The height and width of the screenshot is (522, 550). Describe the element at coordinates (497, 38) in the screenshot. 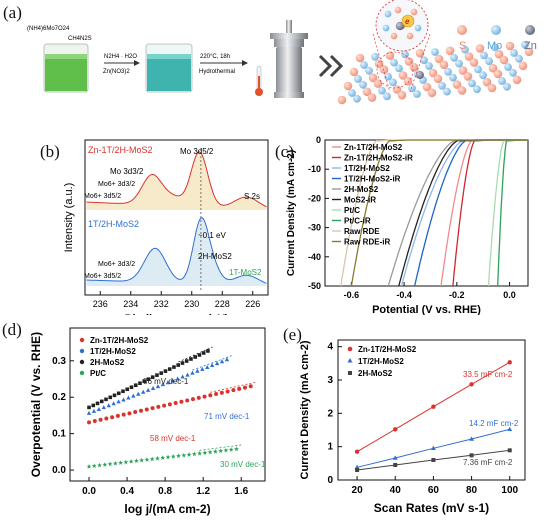

I see `atom-legend: S Mo Zn` at that location.